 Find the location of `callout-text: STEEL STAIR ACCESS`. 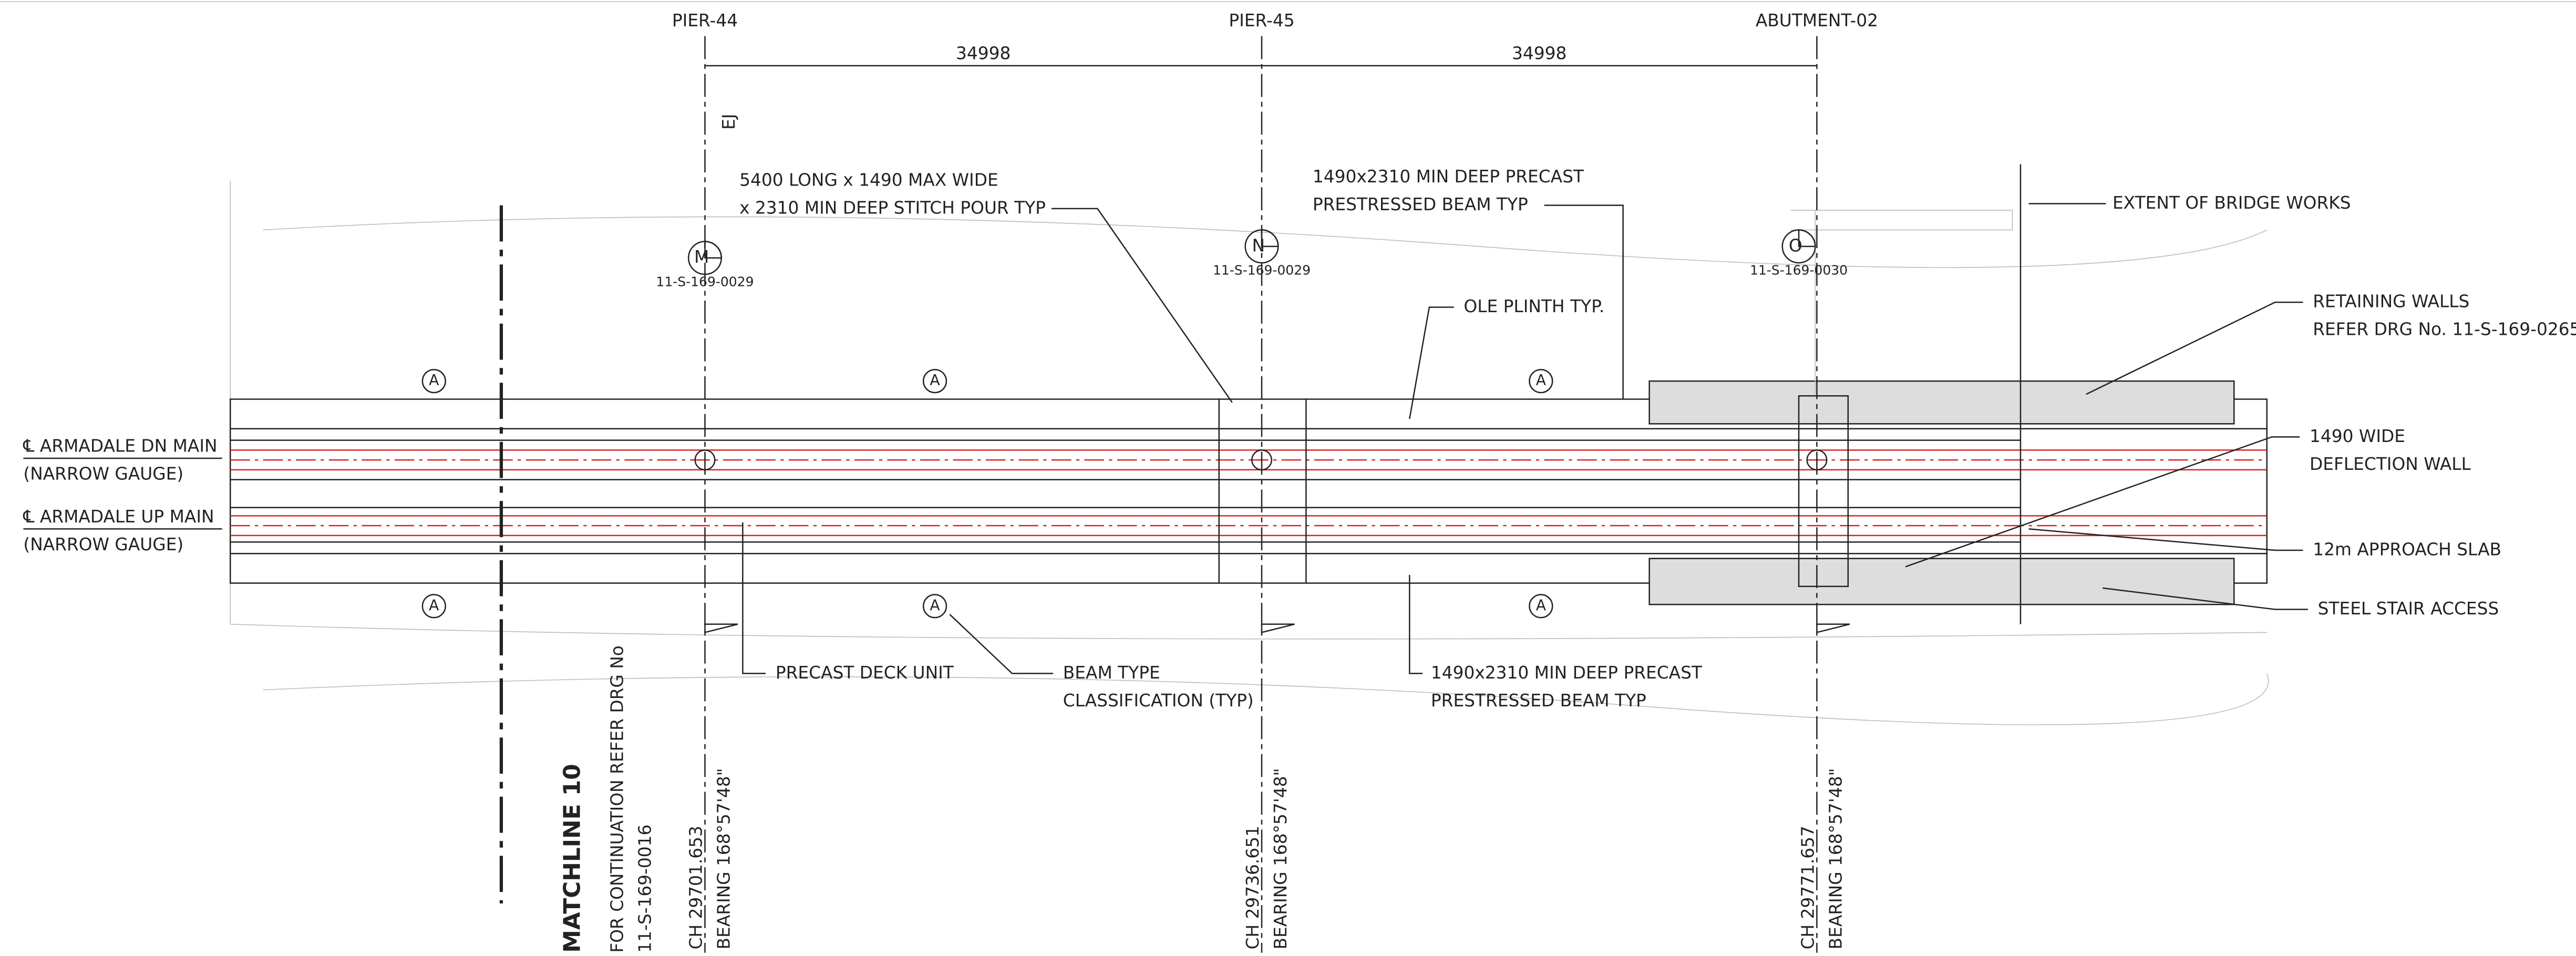

callout-text: STEEL STAIR ACCESS is located at coordinates (2408, 609).